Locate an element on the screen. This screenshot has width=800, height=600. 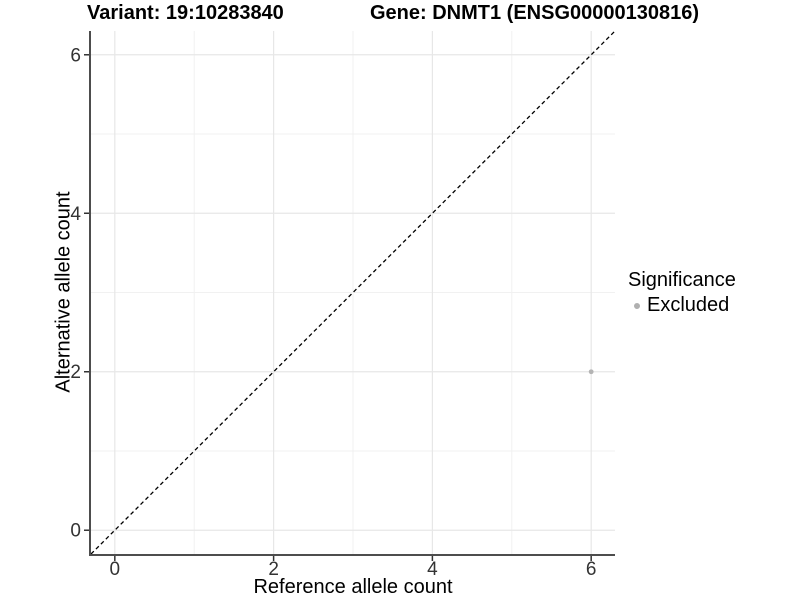
legend: Significance Excluded is located at coordinates (682, 293).